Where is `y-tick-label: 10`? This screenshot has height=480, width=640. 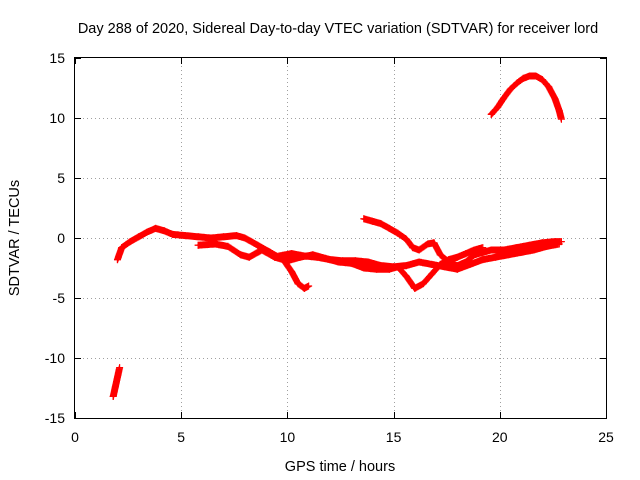
y-tick-label: 10 is located at coordinates (57, 118).